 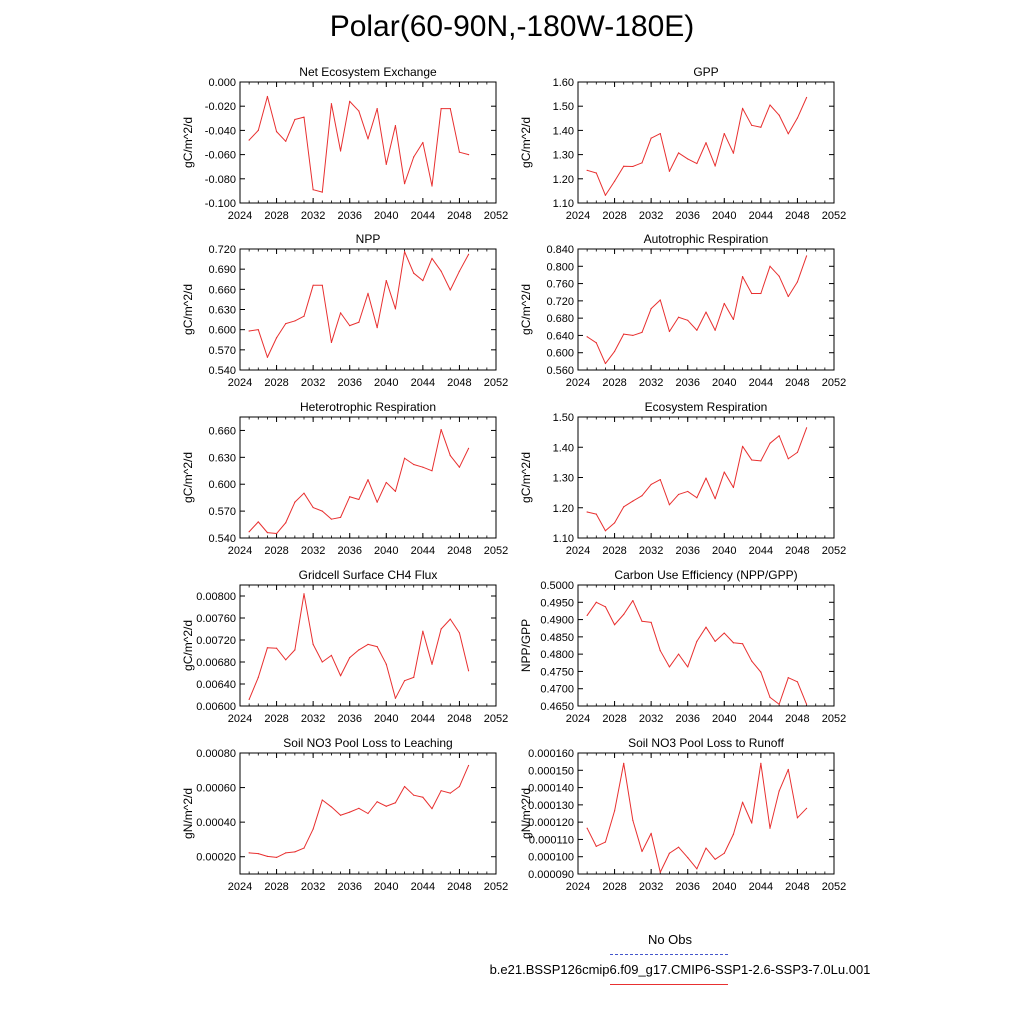 I want to click on y-tick-label: 1.40, so click(x=563, y=131).